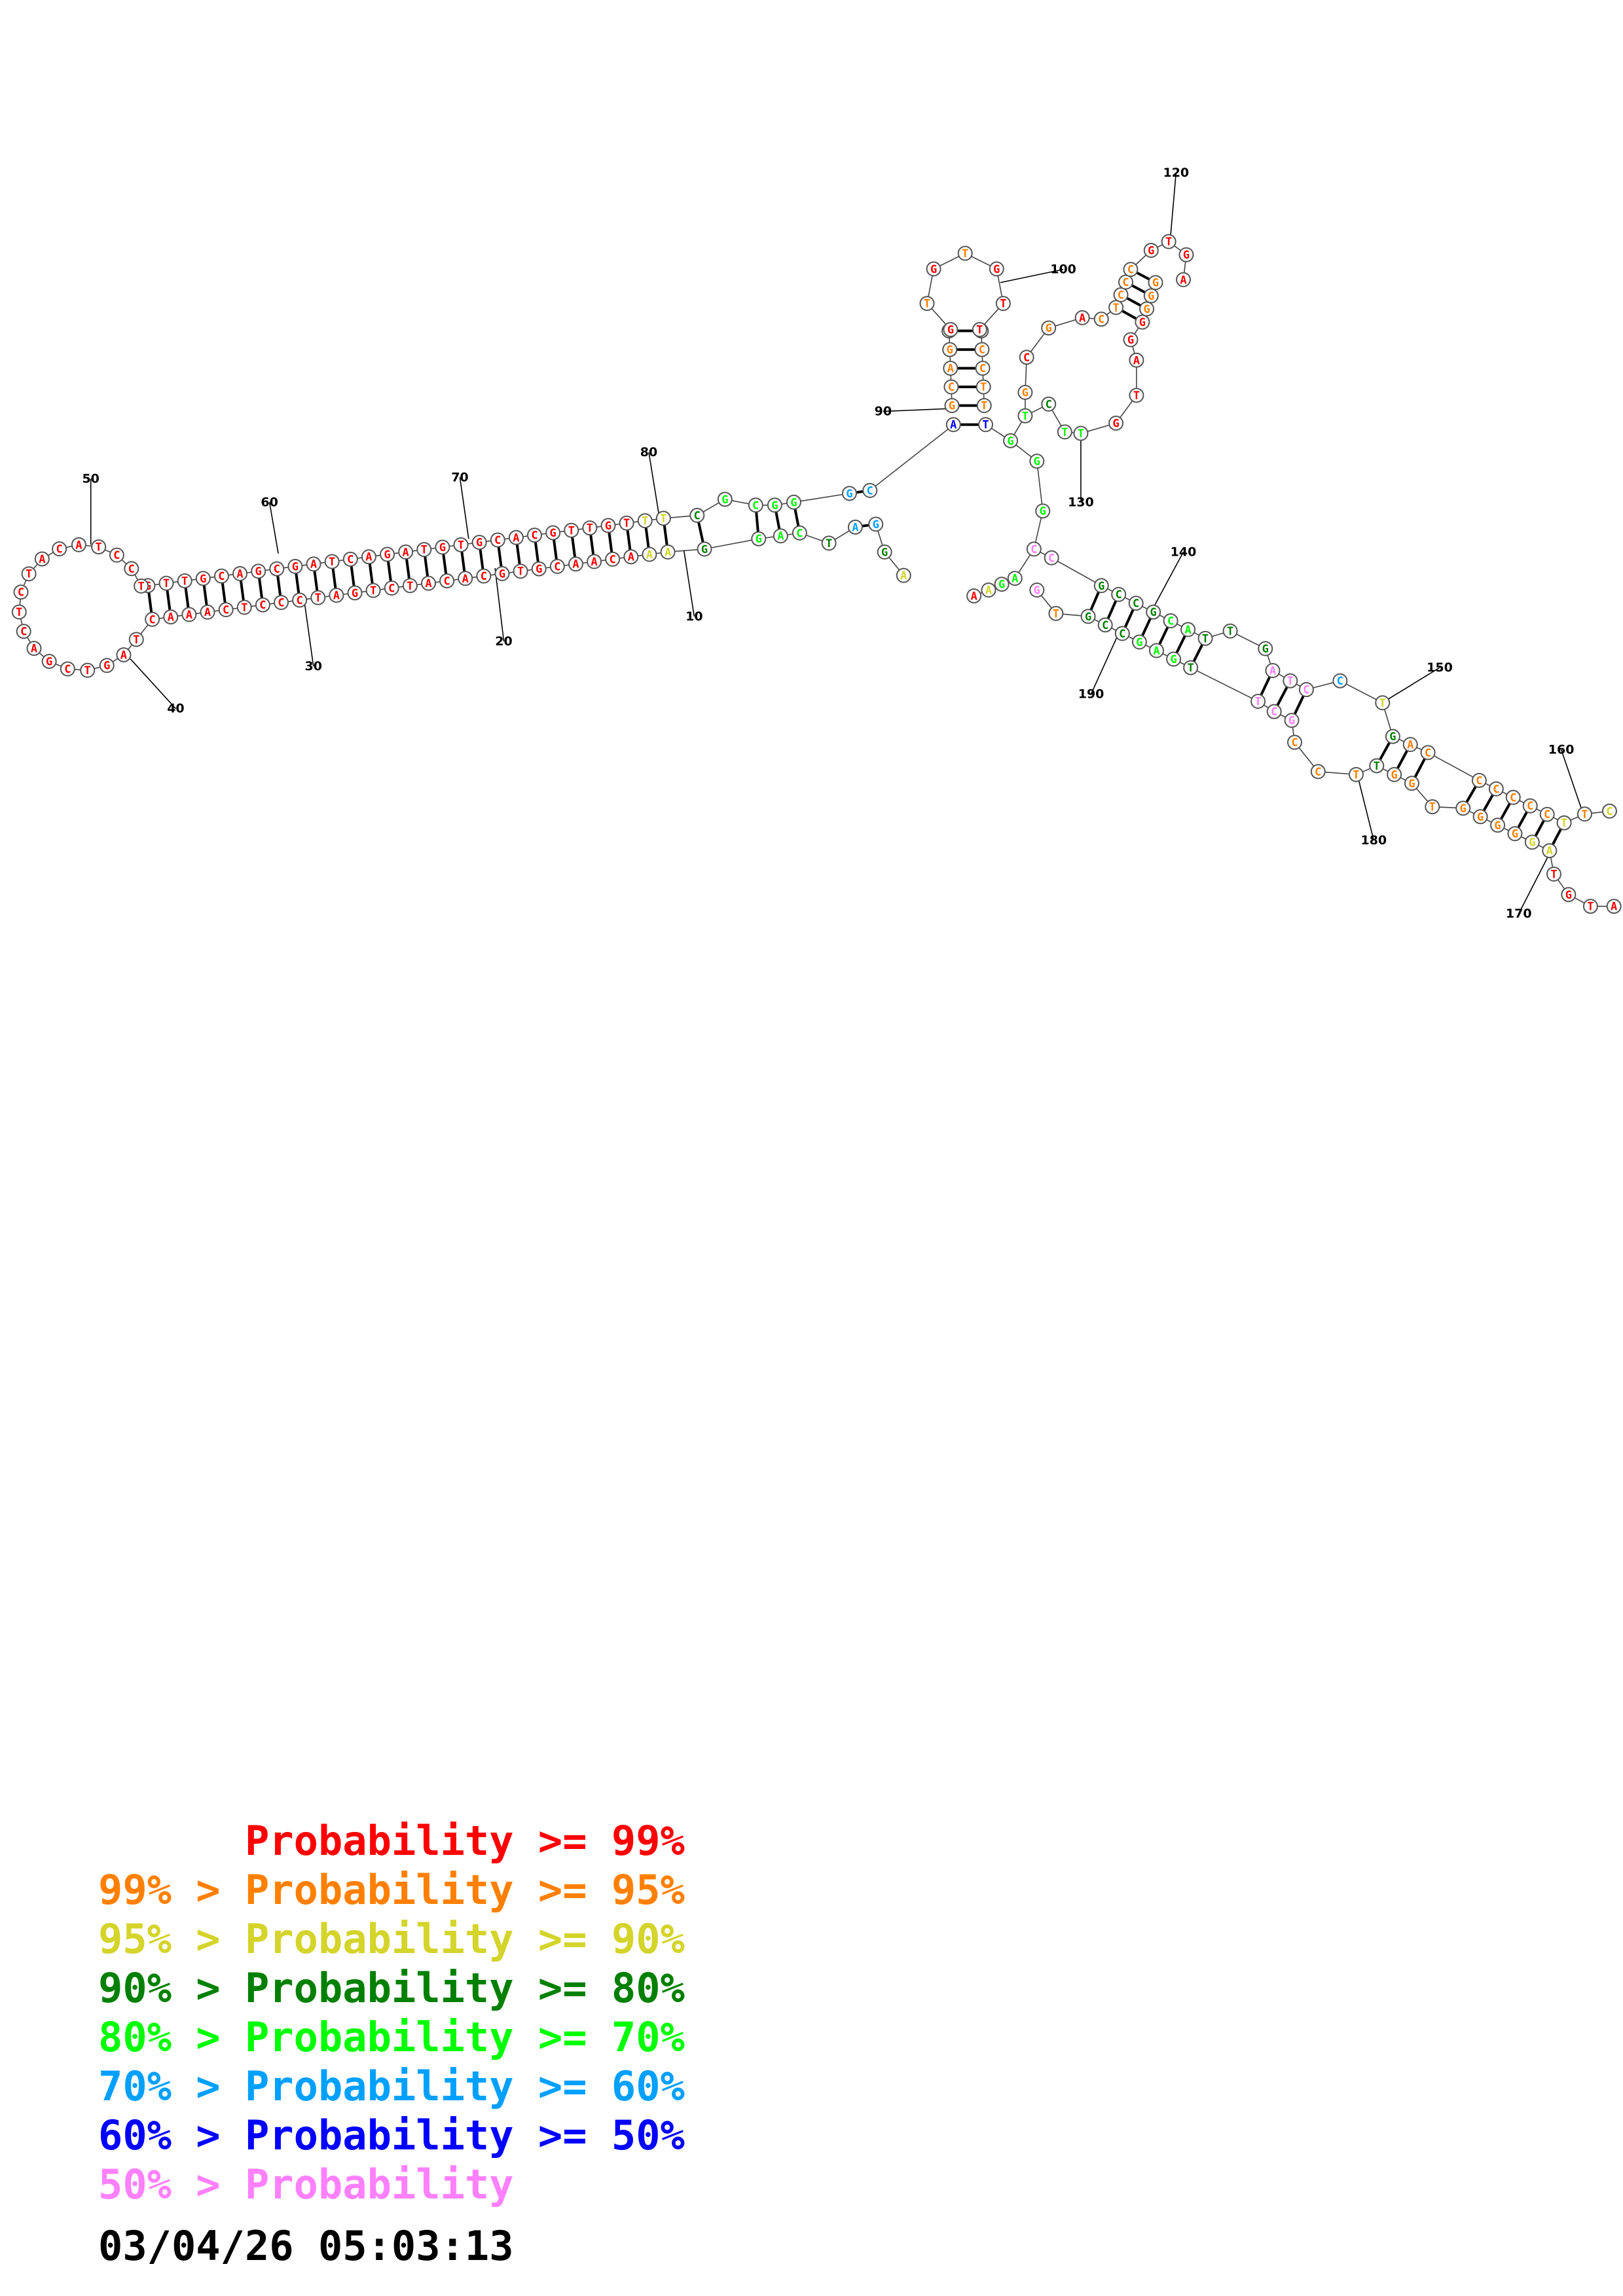 The image size is (1623, 2296). Describe the element at coordinates (648, 1939) in the screenshot. I see `legend-upper-bound: 90%` at that location.